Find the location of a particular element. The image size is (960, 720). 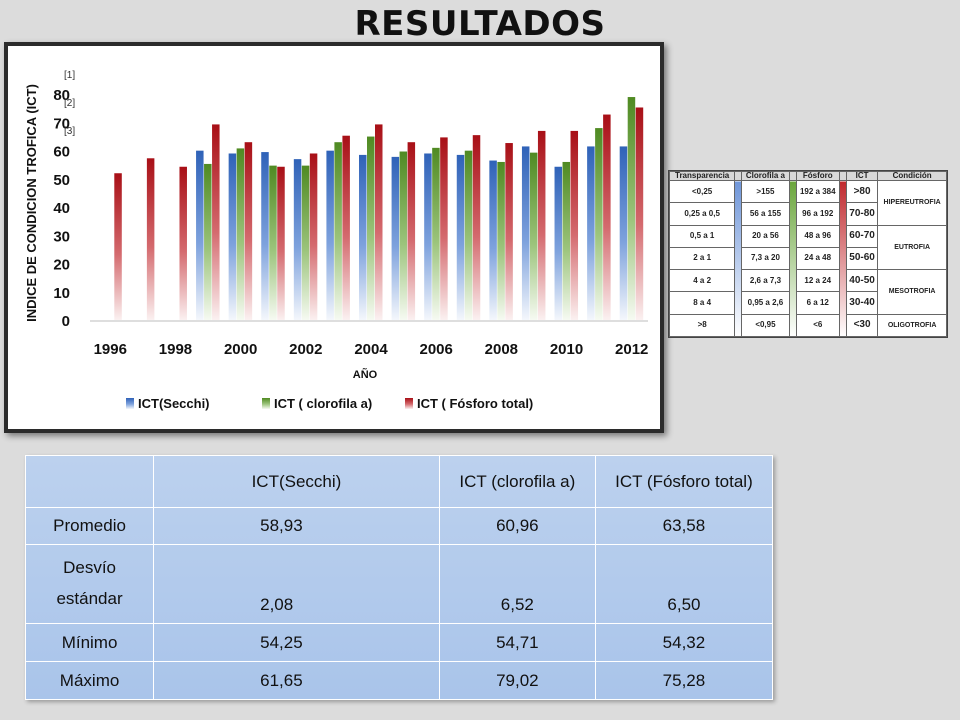

ref-cell: 0,5 a 1 is located at coordinates (702, 236).